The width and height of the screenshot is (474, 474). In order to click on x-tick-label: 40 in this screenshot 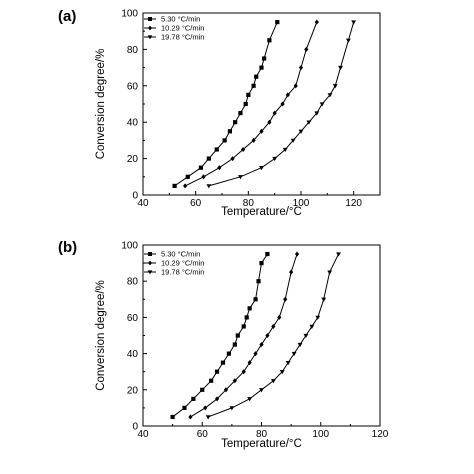, I will do `click(143, 434)`.